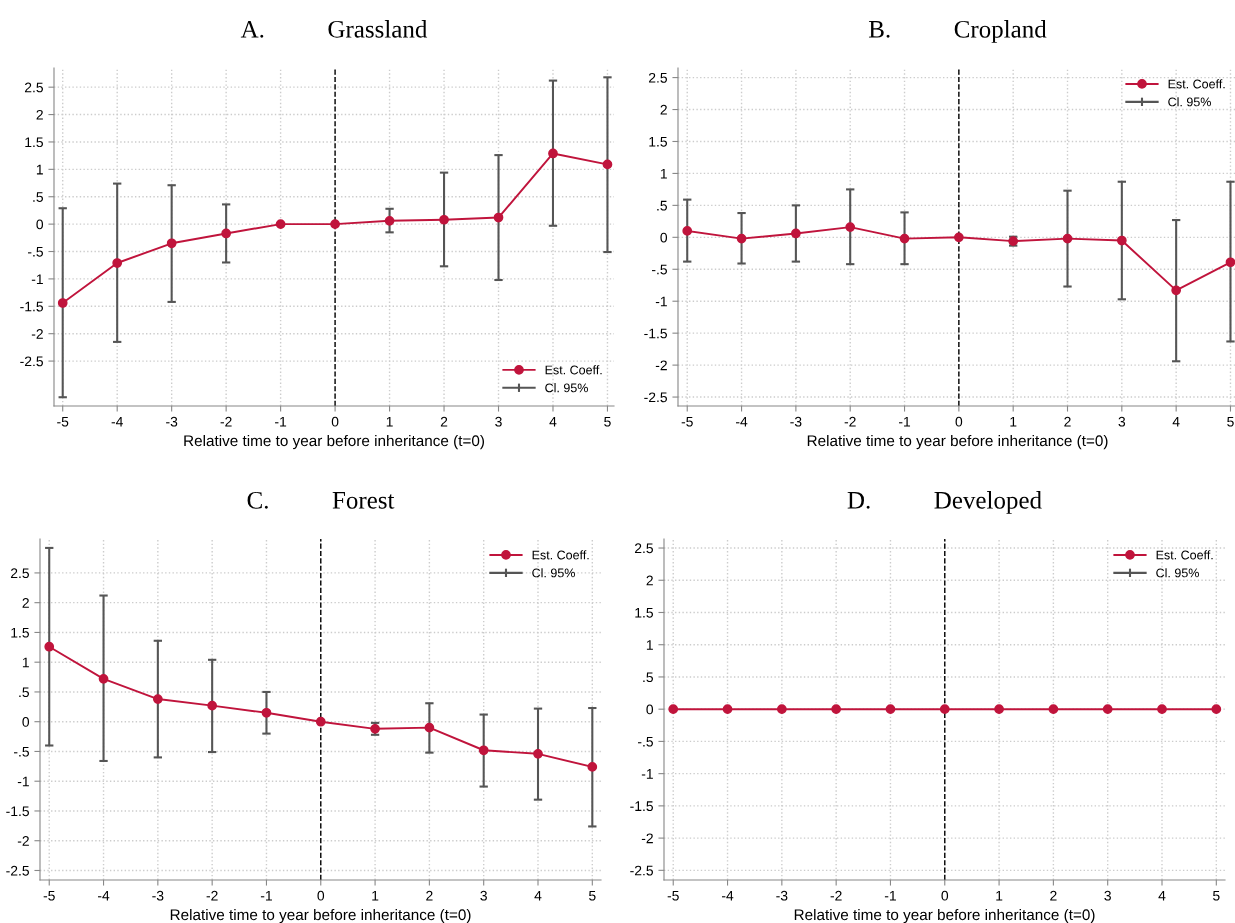 The image size is (1235, 923). I want to click on chart-title: C. Forest, so click(321, 500).